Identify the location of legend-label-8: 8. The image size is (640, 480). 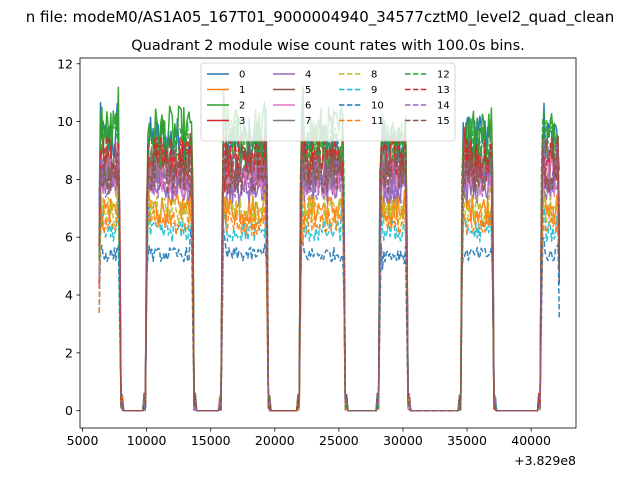
(374, 75).